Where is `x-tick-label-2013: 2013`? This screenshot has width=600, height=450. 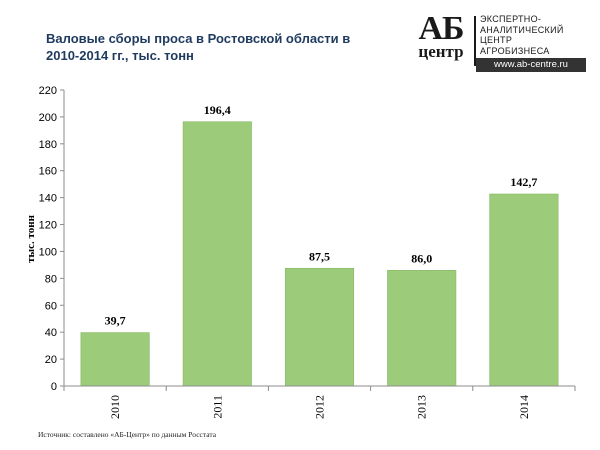
x-tick-label-2013: 2013 is located at coordinates (422, 407).